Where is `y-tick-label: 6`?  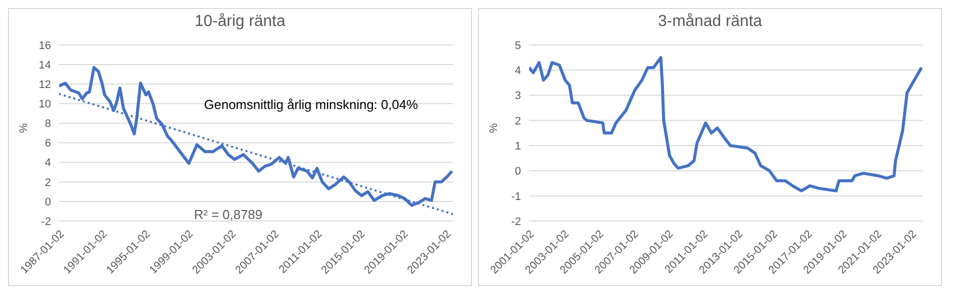 y-tick-label: 6 is located at coordinates (47, 144).